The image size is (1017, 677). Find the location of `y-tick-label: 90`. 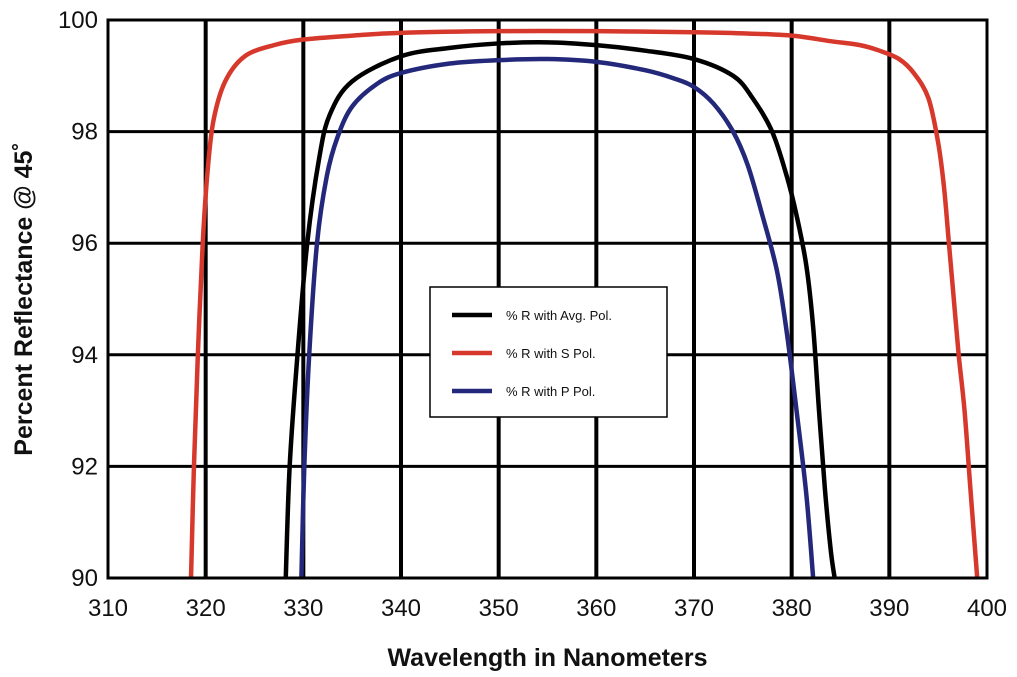

y-tick-label: 90 is located at coordinates (84, 578).